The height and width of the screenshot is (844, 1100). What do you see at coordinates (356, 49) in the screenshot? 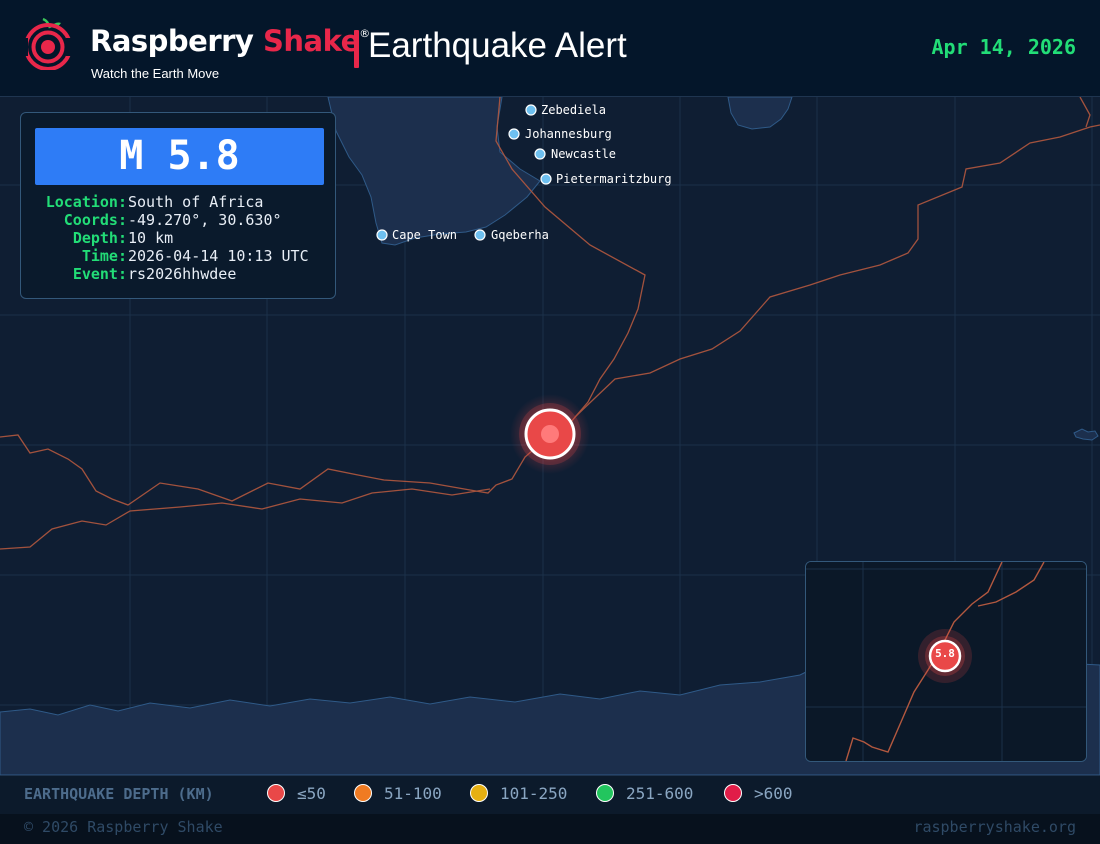
I see `header-separator` at bounding box center [356, 49].